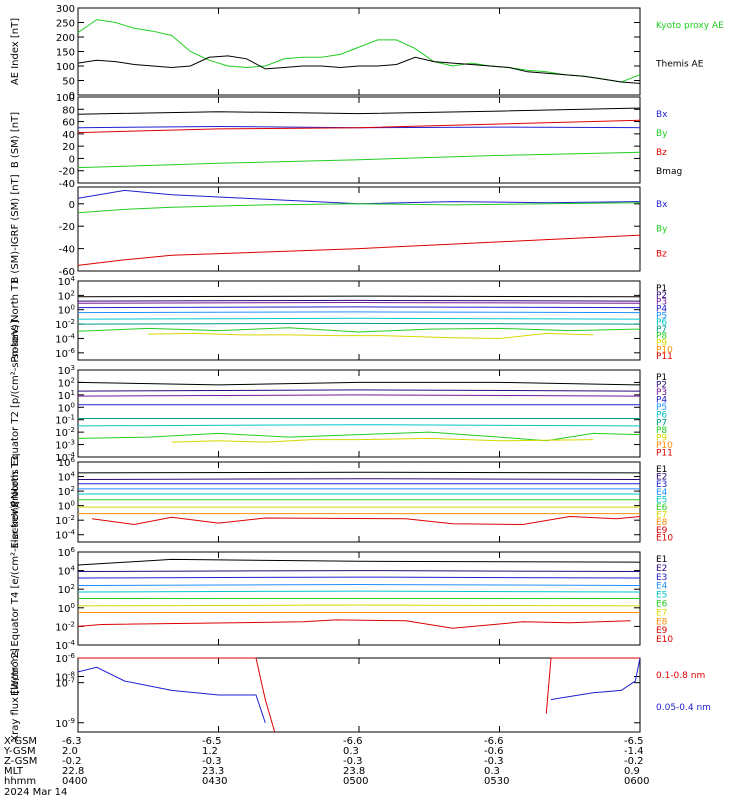  I want to click on ephemeris-value: 2.0, so click(70, 751).